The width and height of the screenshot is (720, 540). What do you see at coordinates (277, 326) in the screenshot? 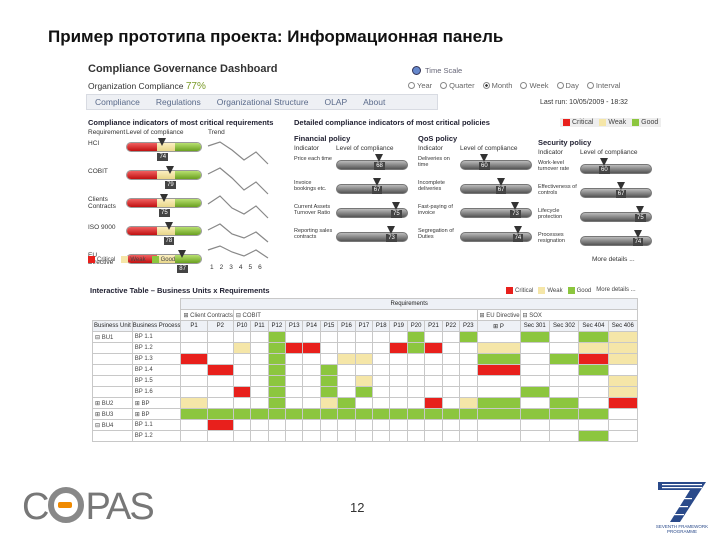
I see `requirement-column-header: P12` at bounding box center [277, 326].